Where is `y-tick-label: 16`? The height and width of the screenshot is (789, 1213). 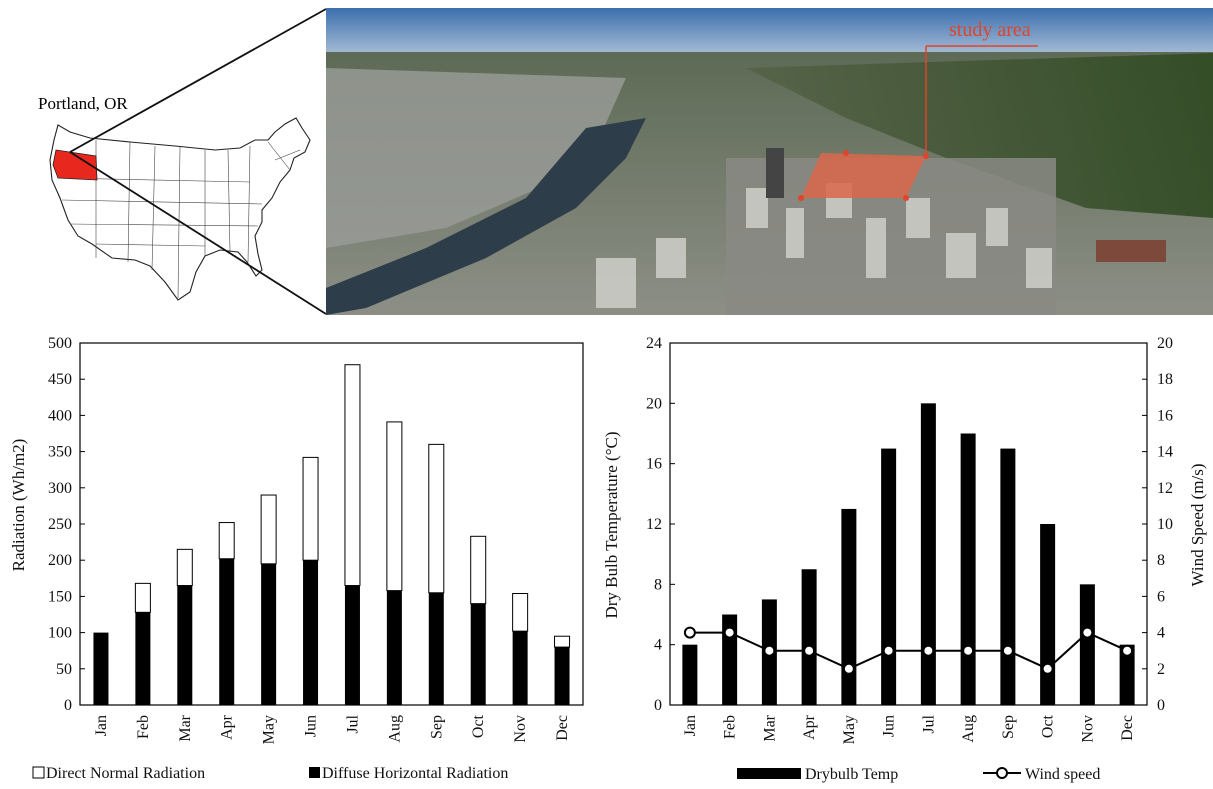
y-tick-label: 16 is located at coordinates (654, 464).